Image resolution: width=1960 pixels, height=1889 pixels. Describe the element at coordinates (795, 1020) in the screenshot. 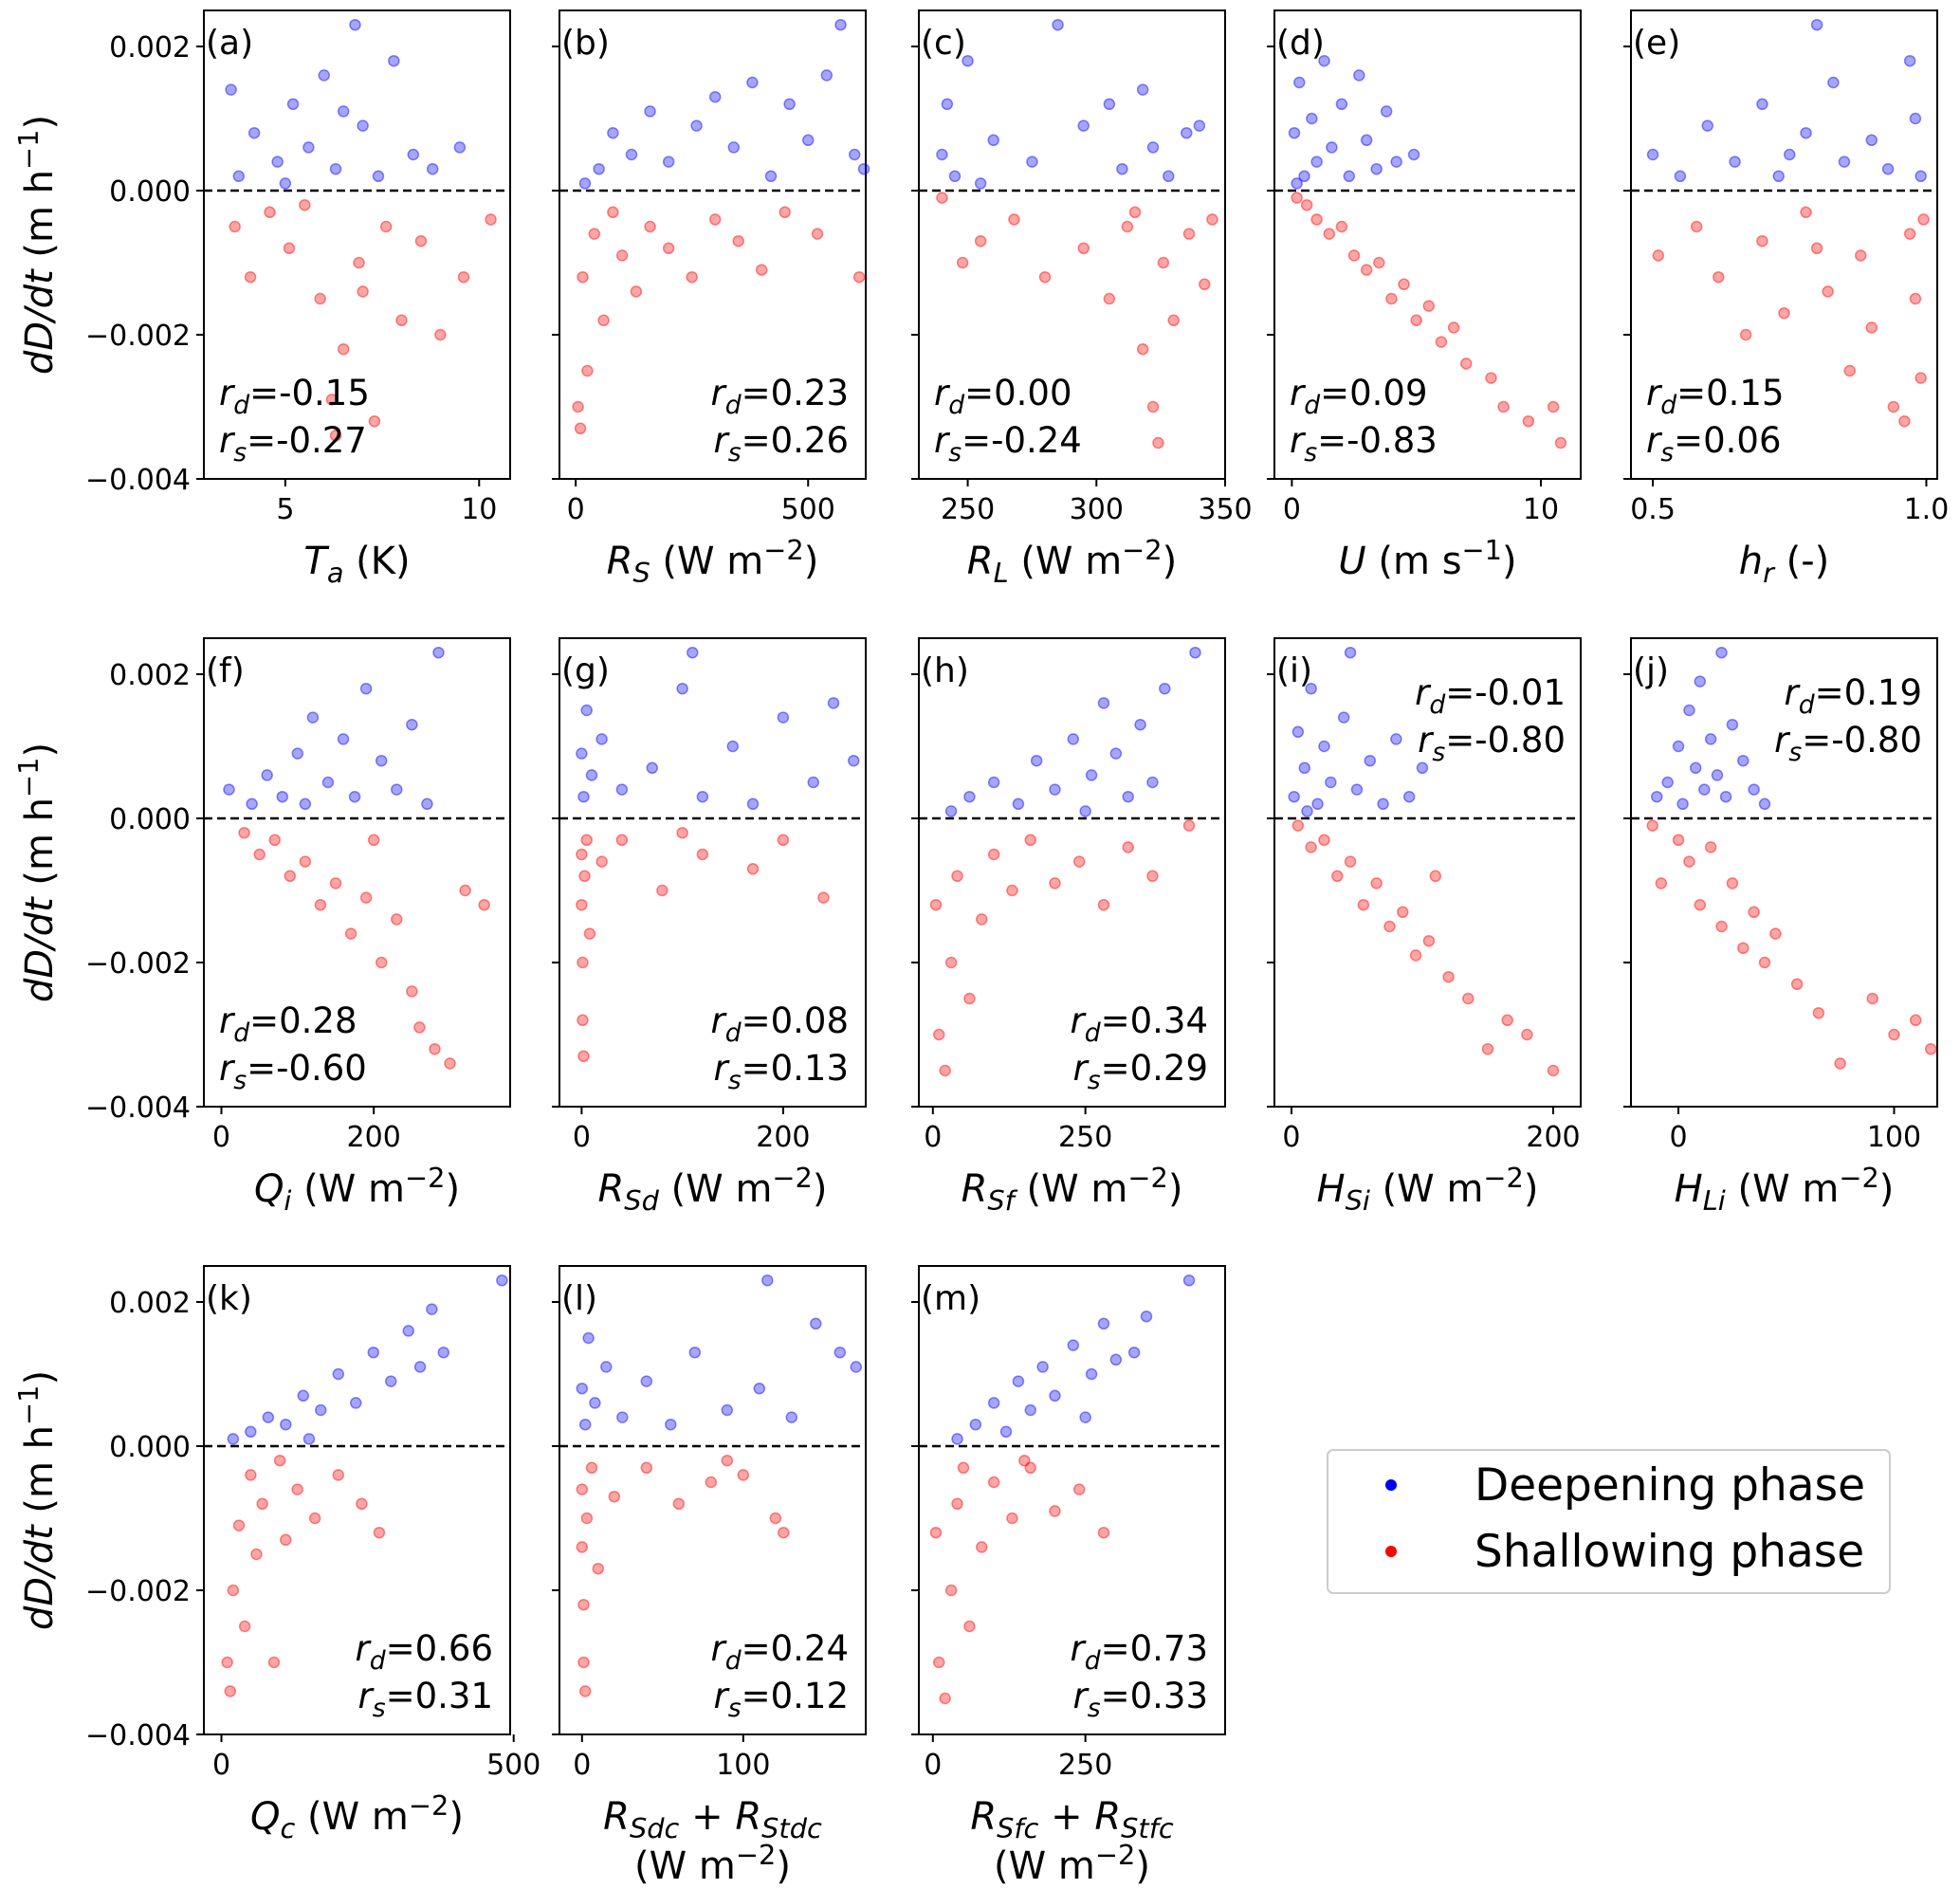

I see `correlation-value: =0.08` at that location.